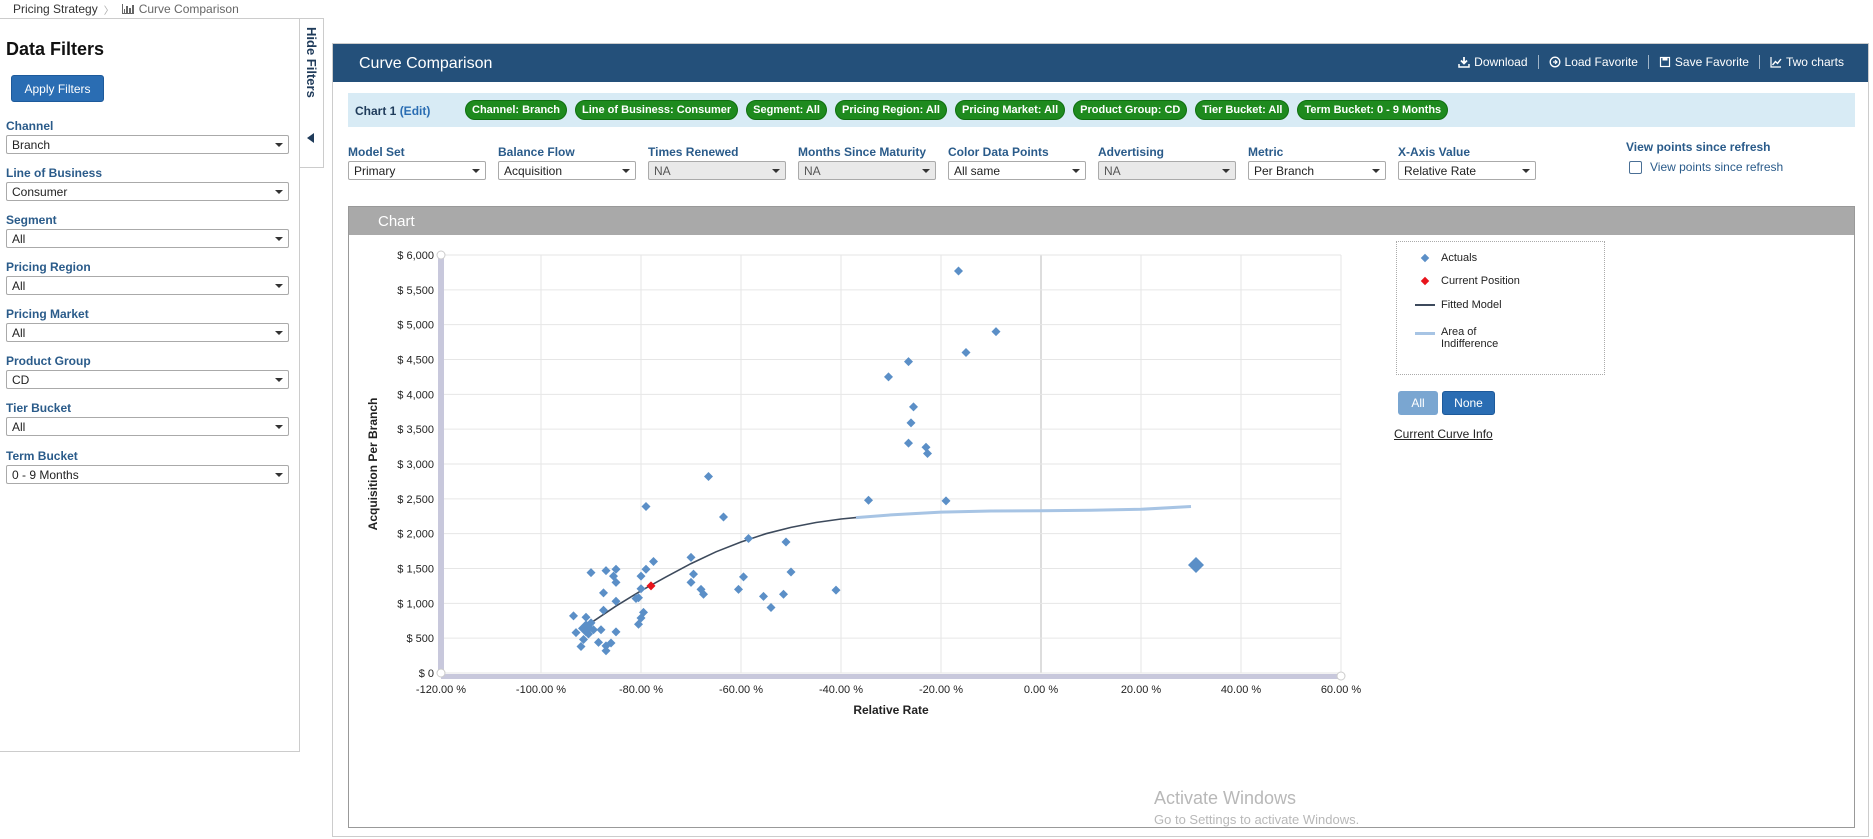 Image resolution: width=1873 pixels, height=839 pixels. I want to click on chip-tier-bucket: Tier Bucket: All, so click(1242, 110).